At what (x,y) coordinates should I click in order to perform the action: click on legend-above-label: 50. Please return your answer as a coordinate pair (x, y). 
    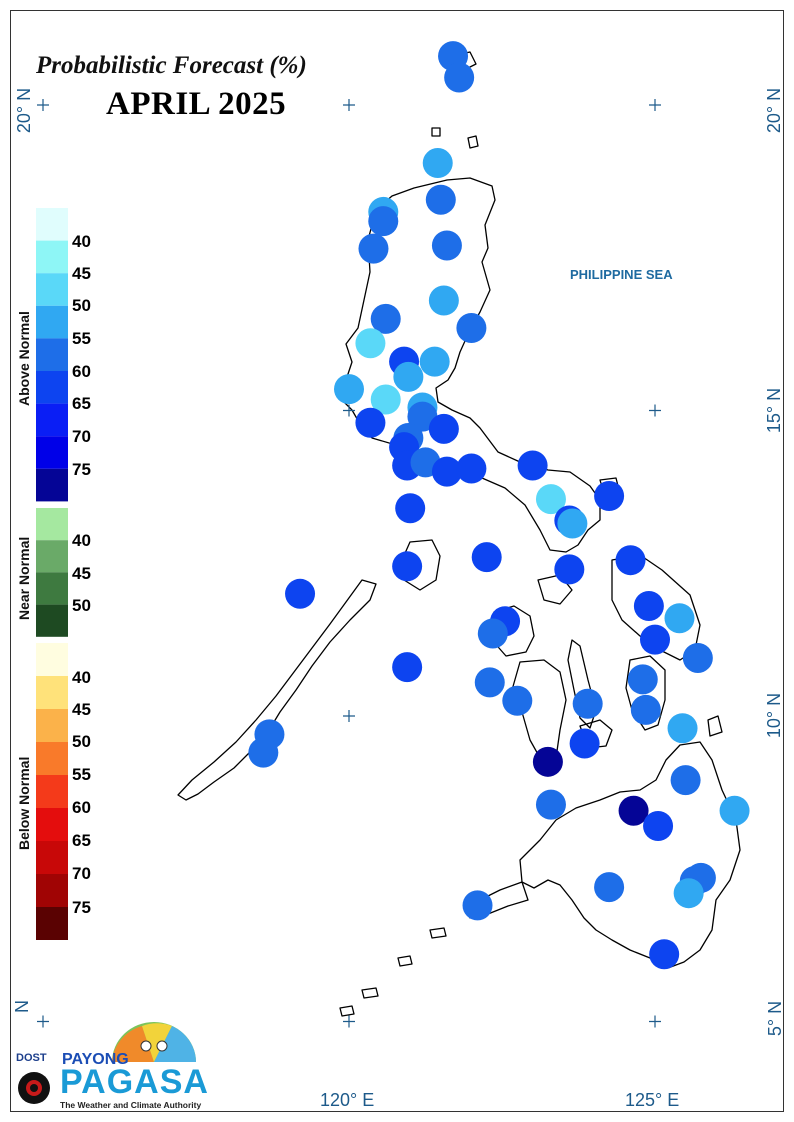
    Looking at the image, I should click on (81, 305).